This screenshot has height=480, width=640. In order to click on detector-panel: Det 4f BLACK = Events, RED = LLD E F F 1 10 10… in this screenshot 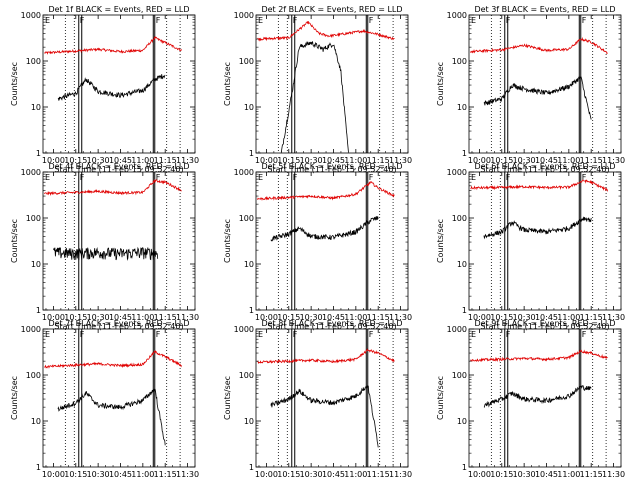, I will do `click(104, 246)`.